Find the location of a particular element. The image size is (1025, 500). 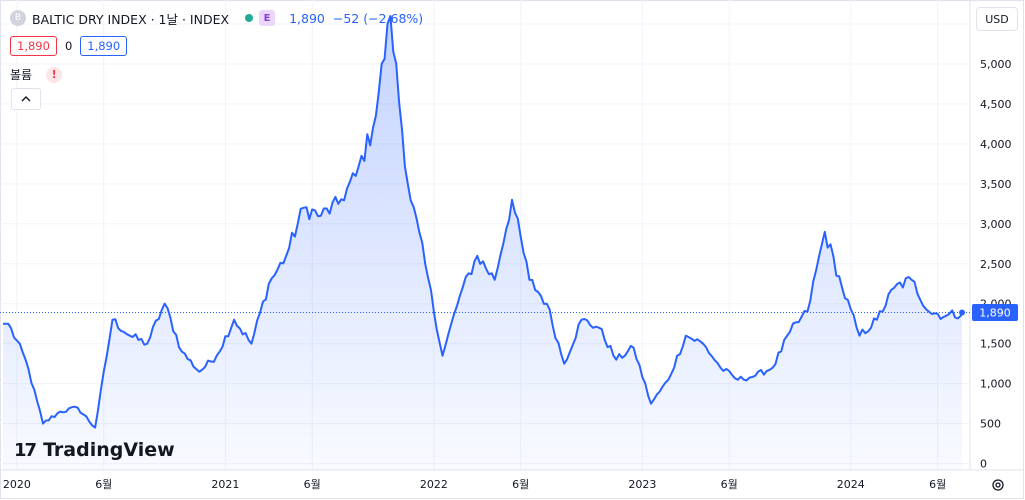

x-tick-label: 2021 is located at coordinates (225, 484).